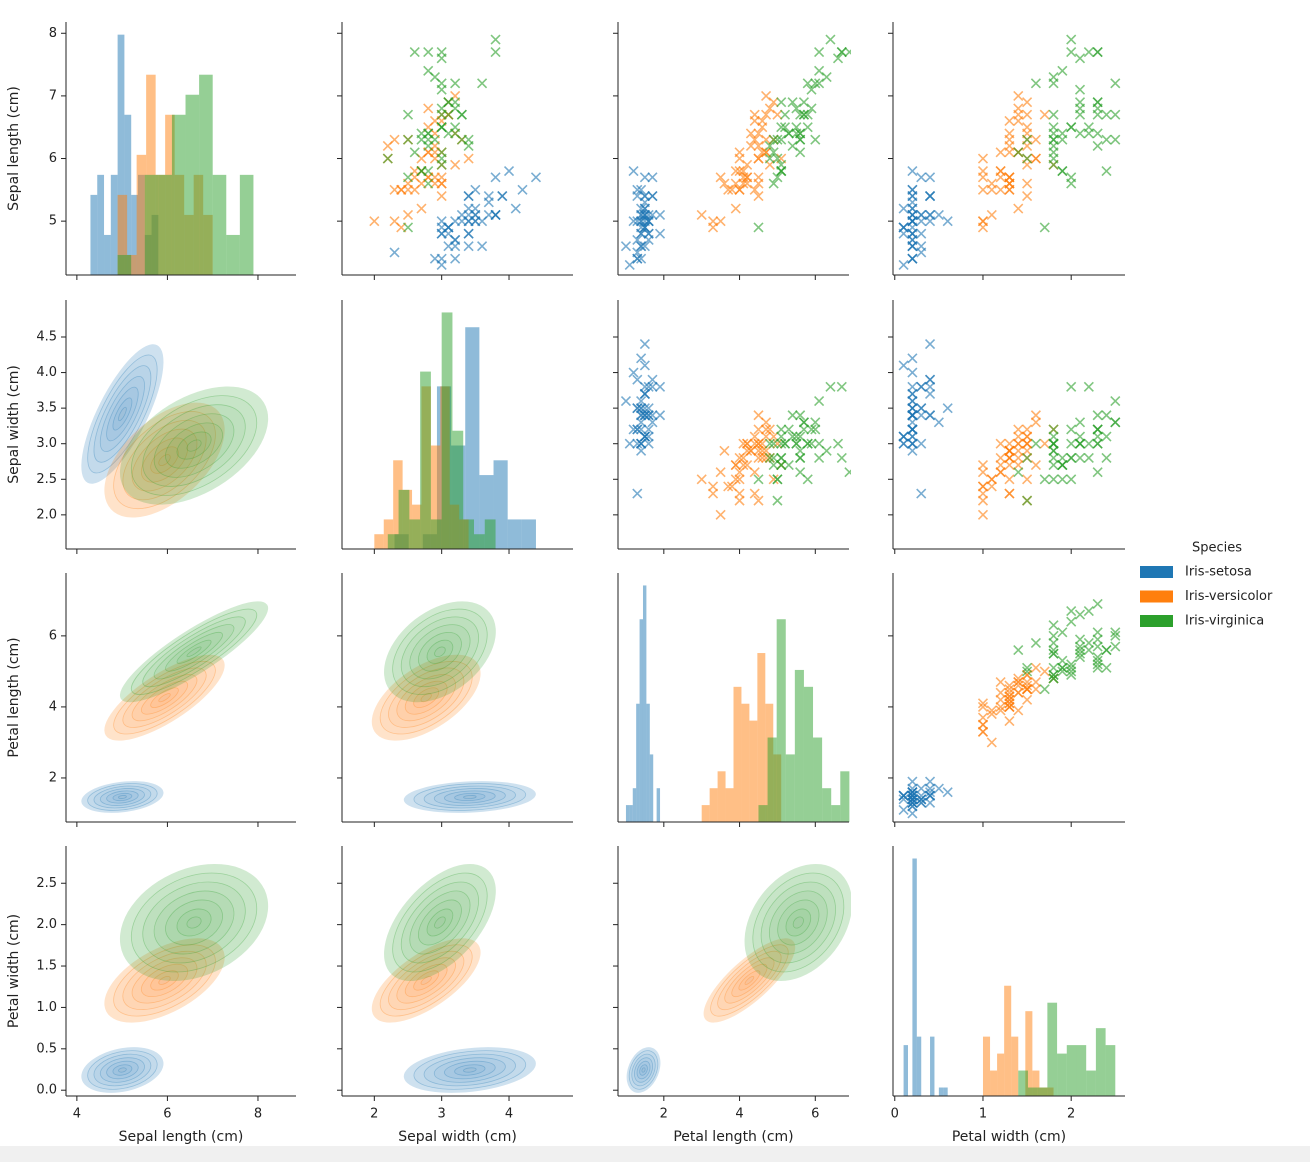 The image size is (1310, 1162). I want to click on x-tick-label: 2, so click(664, 1114).